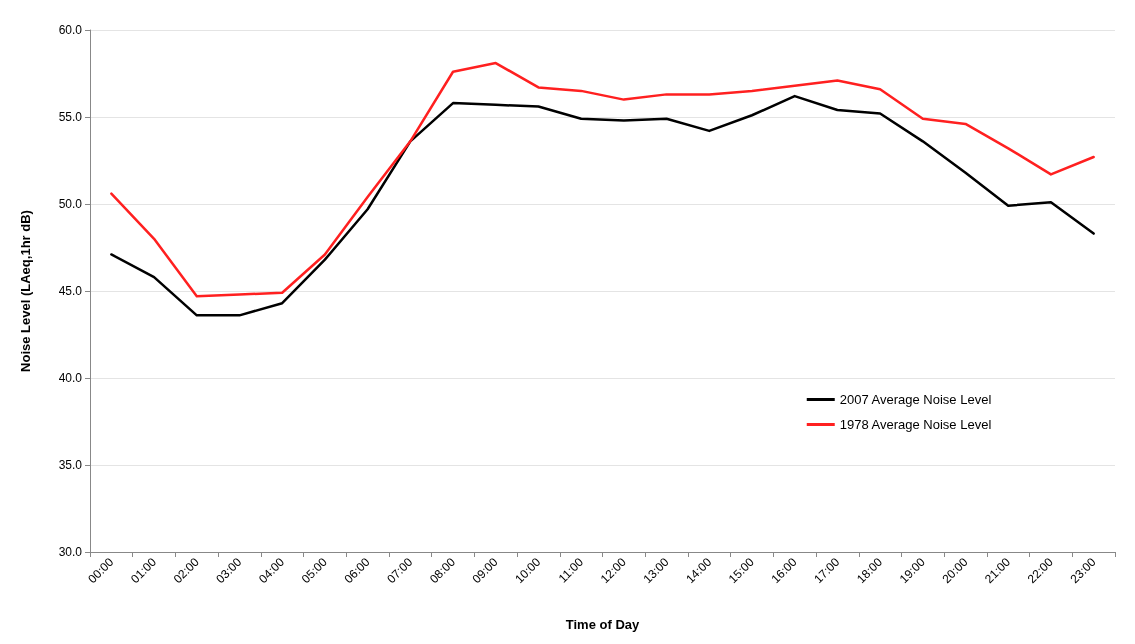 The image size is (1135, 644). Describe the element at coordinates (915, 399) in the screenshot. I see `legend-label: 2007 Average Noise Level` at that location.